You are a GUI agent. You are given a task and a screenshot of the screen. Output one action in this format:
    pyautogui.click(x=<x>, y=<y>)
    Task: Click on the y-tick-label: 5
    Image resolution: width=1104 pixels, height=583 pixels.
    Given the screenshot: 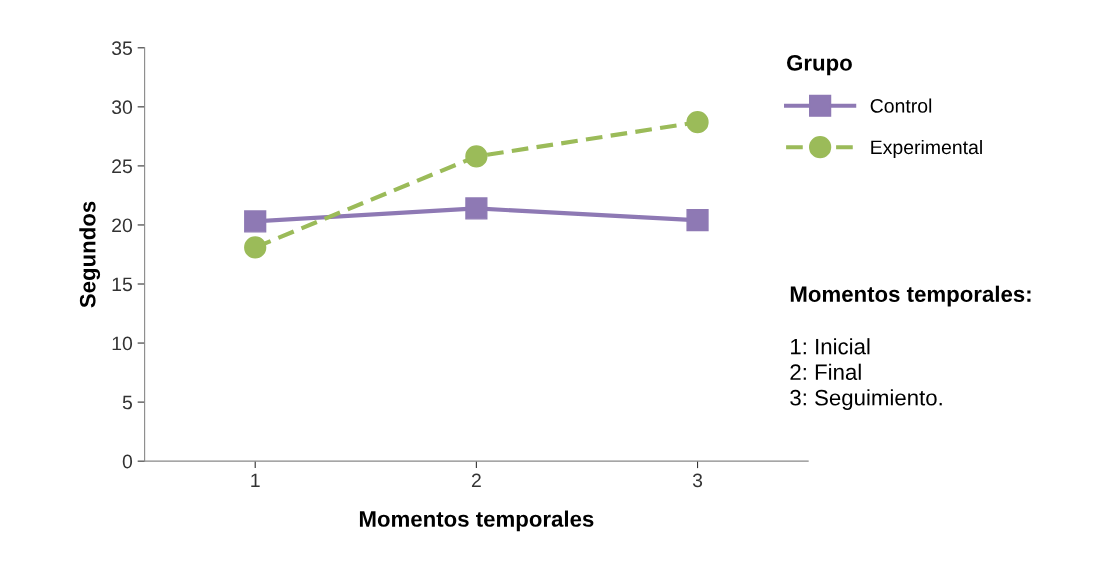 What is the action you would take?
    pyautogui.click(x=127, y=402)
    